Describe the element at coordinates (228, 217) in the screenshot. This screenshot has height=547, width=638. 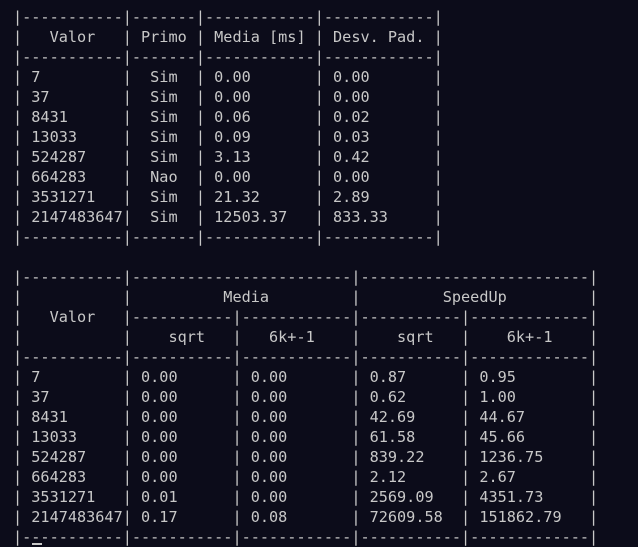
I see `terminal-line: | 2147483647| Sim | 12503.37 | 833.33 |` at that location.